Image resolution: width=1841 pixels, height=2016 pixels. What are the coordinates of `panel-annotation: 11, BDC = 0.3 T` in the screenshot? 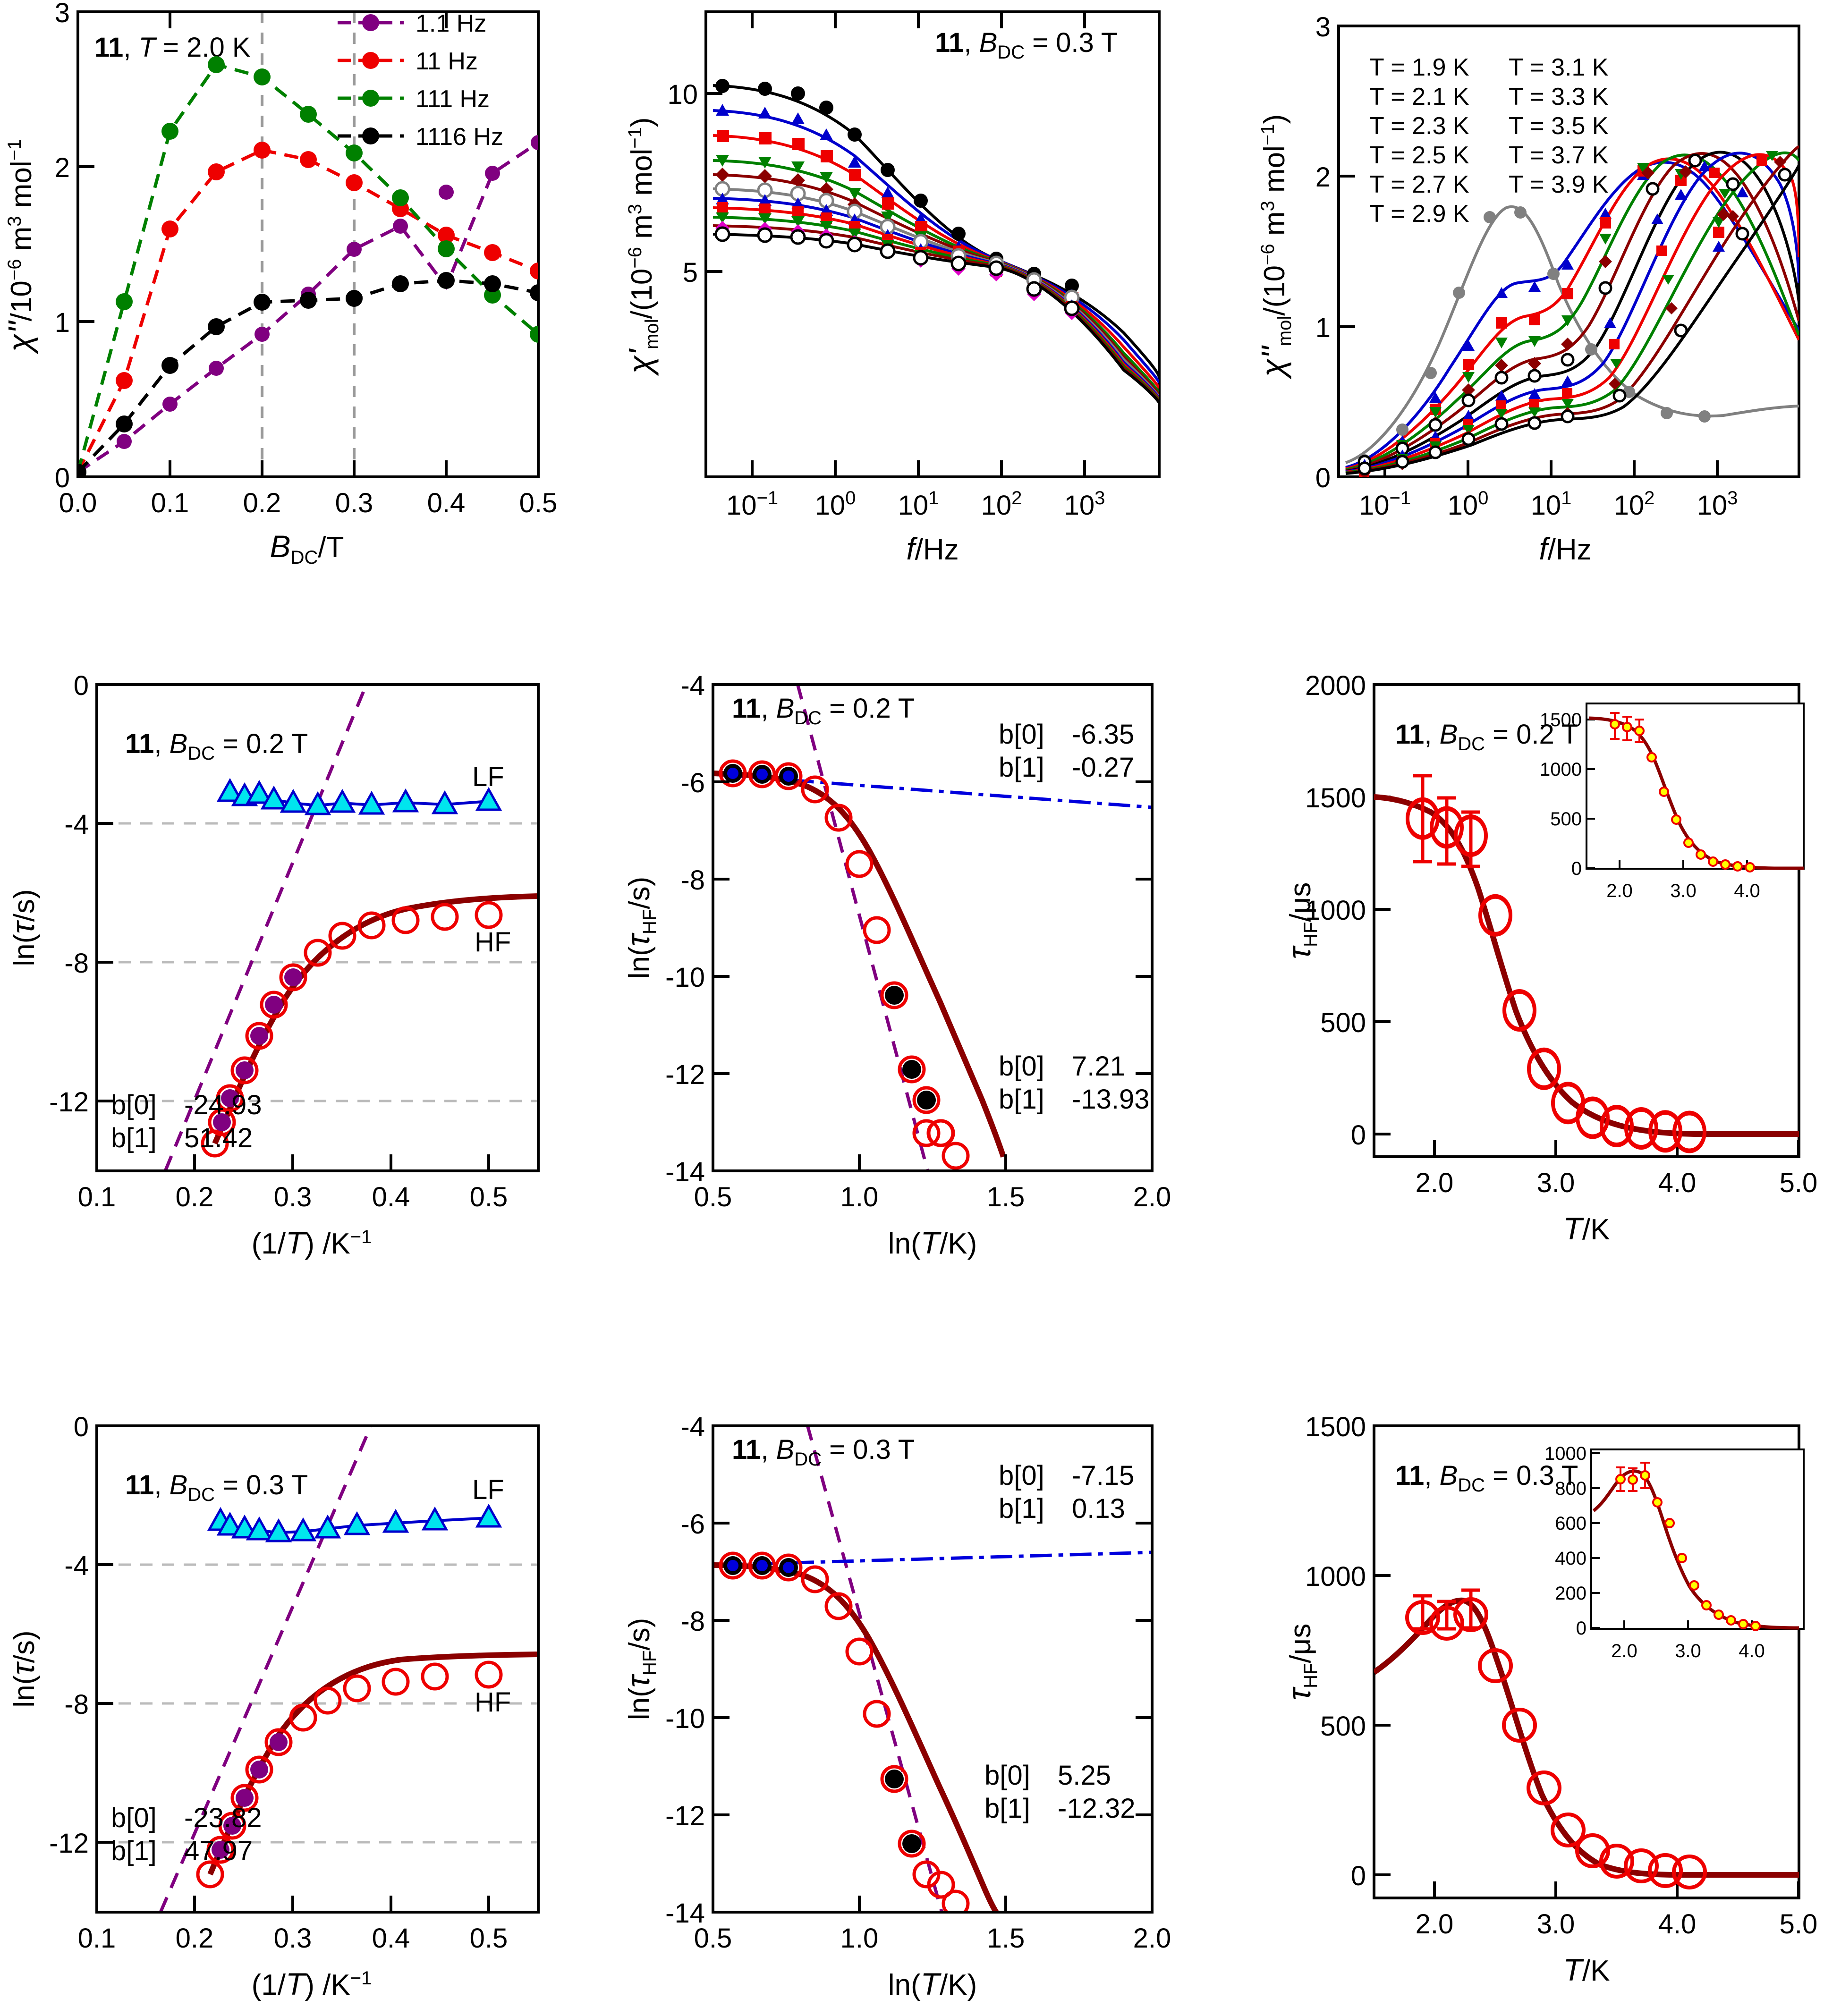 It's located at (217, 1487).